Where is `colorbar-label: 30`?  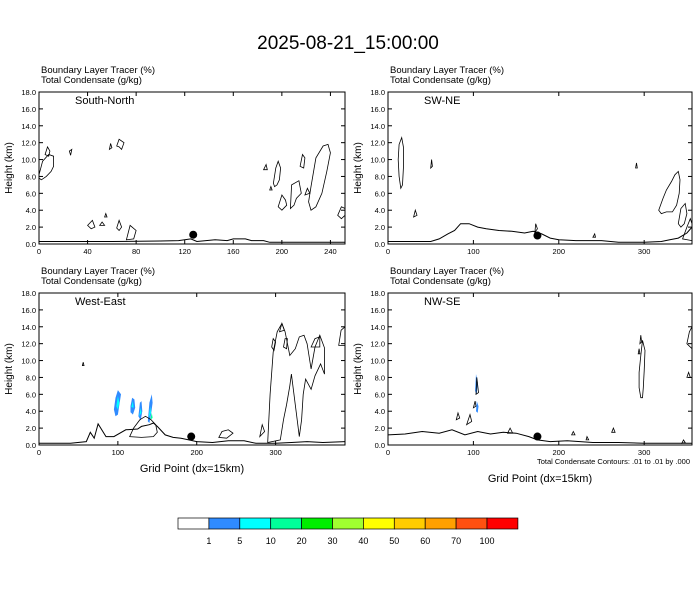 colorbar-label: 30 is located at coordinates (332, 541).